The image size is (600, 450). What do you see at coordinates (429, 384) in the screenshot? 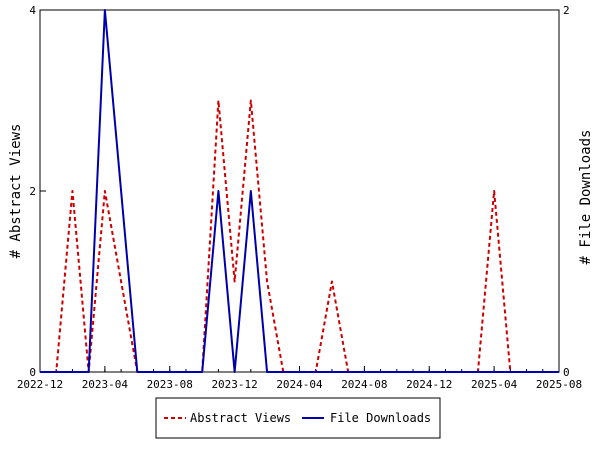
I see `x-tick-label: 2024-12` at bounding box center [429, 384].